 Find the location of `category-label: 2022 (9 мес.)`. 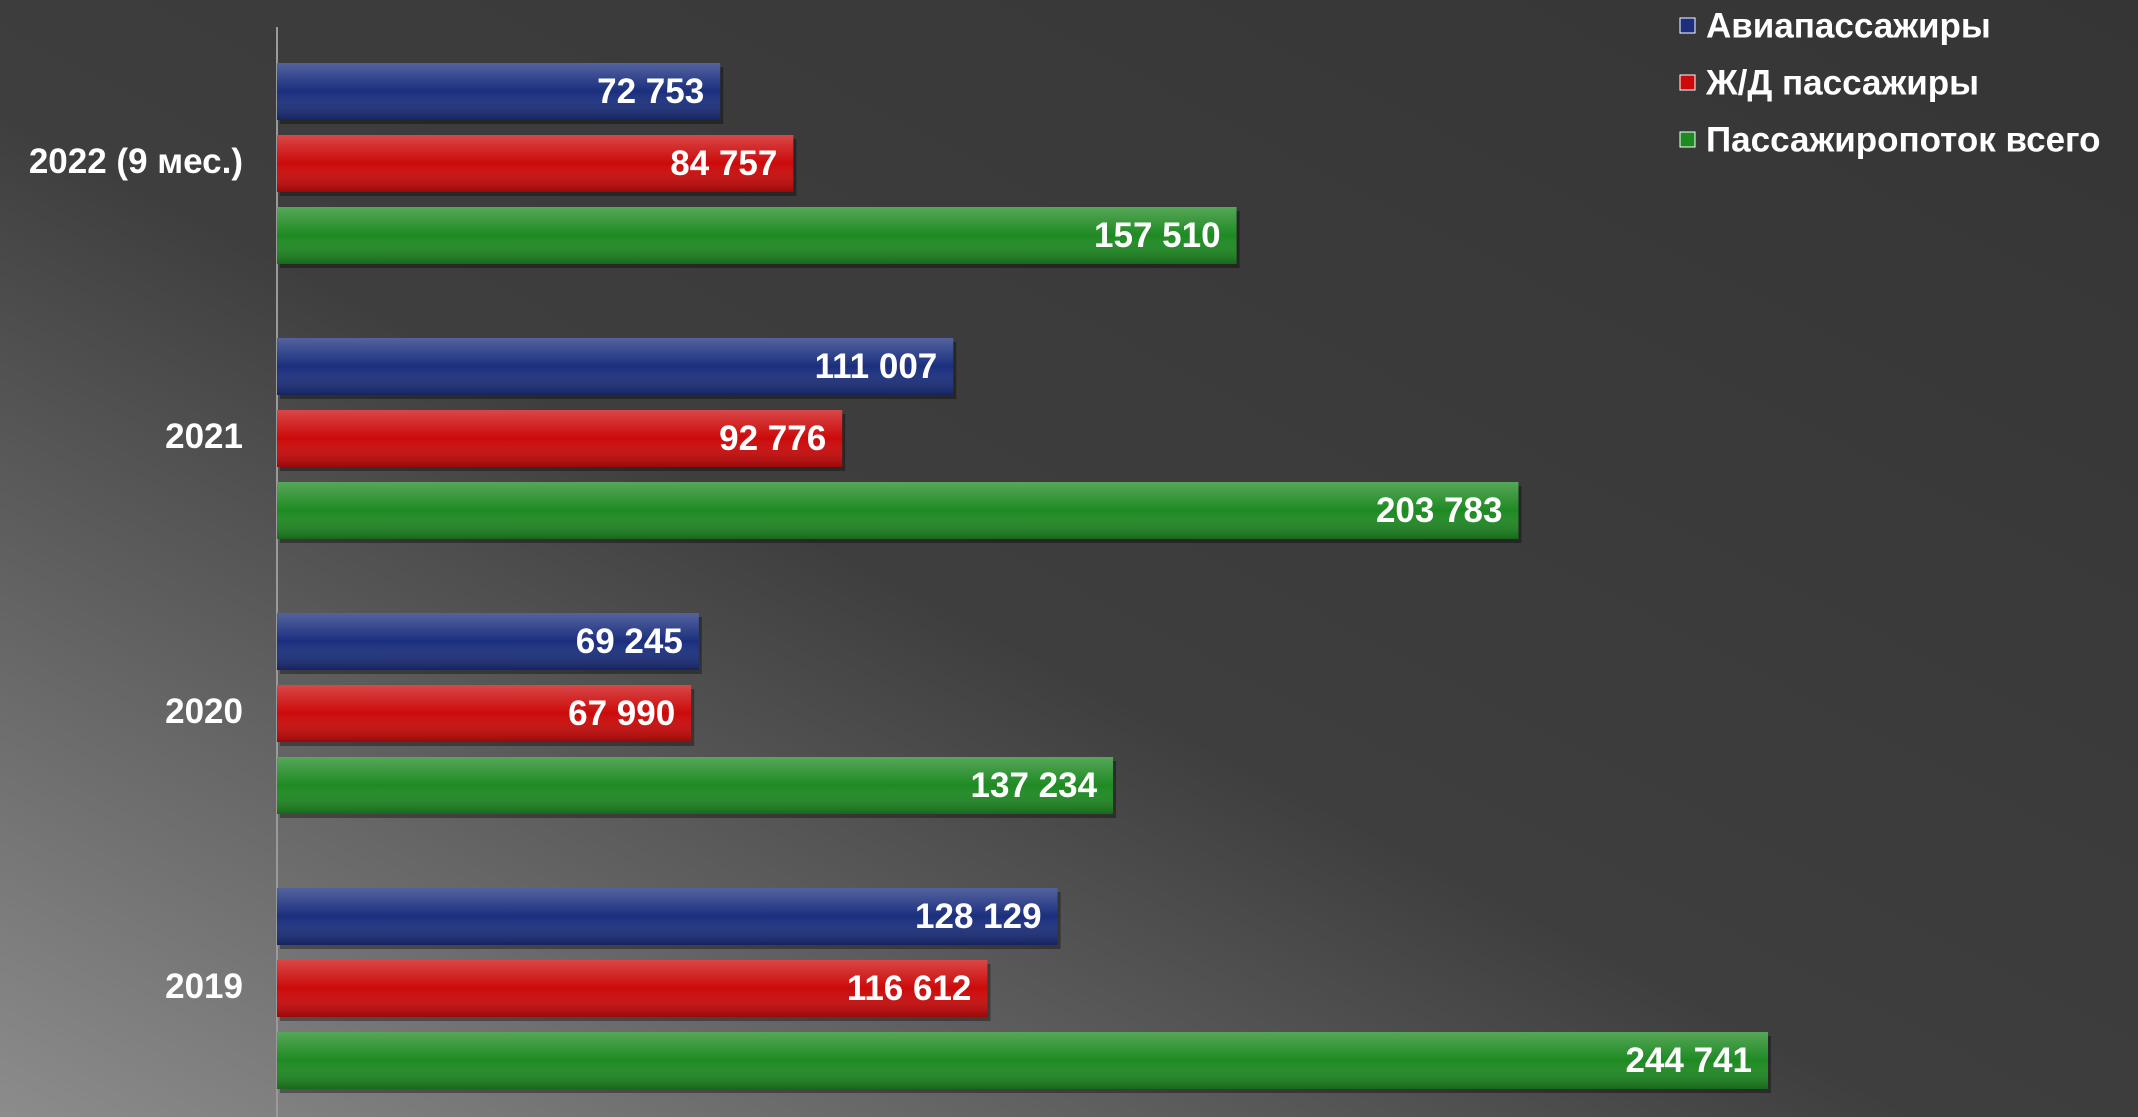

category-label: 2022 (9 мес.) is located at coordinates (136, 161).